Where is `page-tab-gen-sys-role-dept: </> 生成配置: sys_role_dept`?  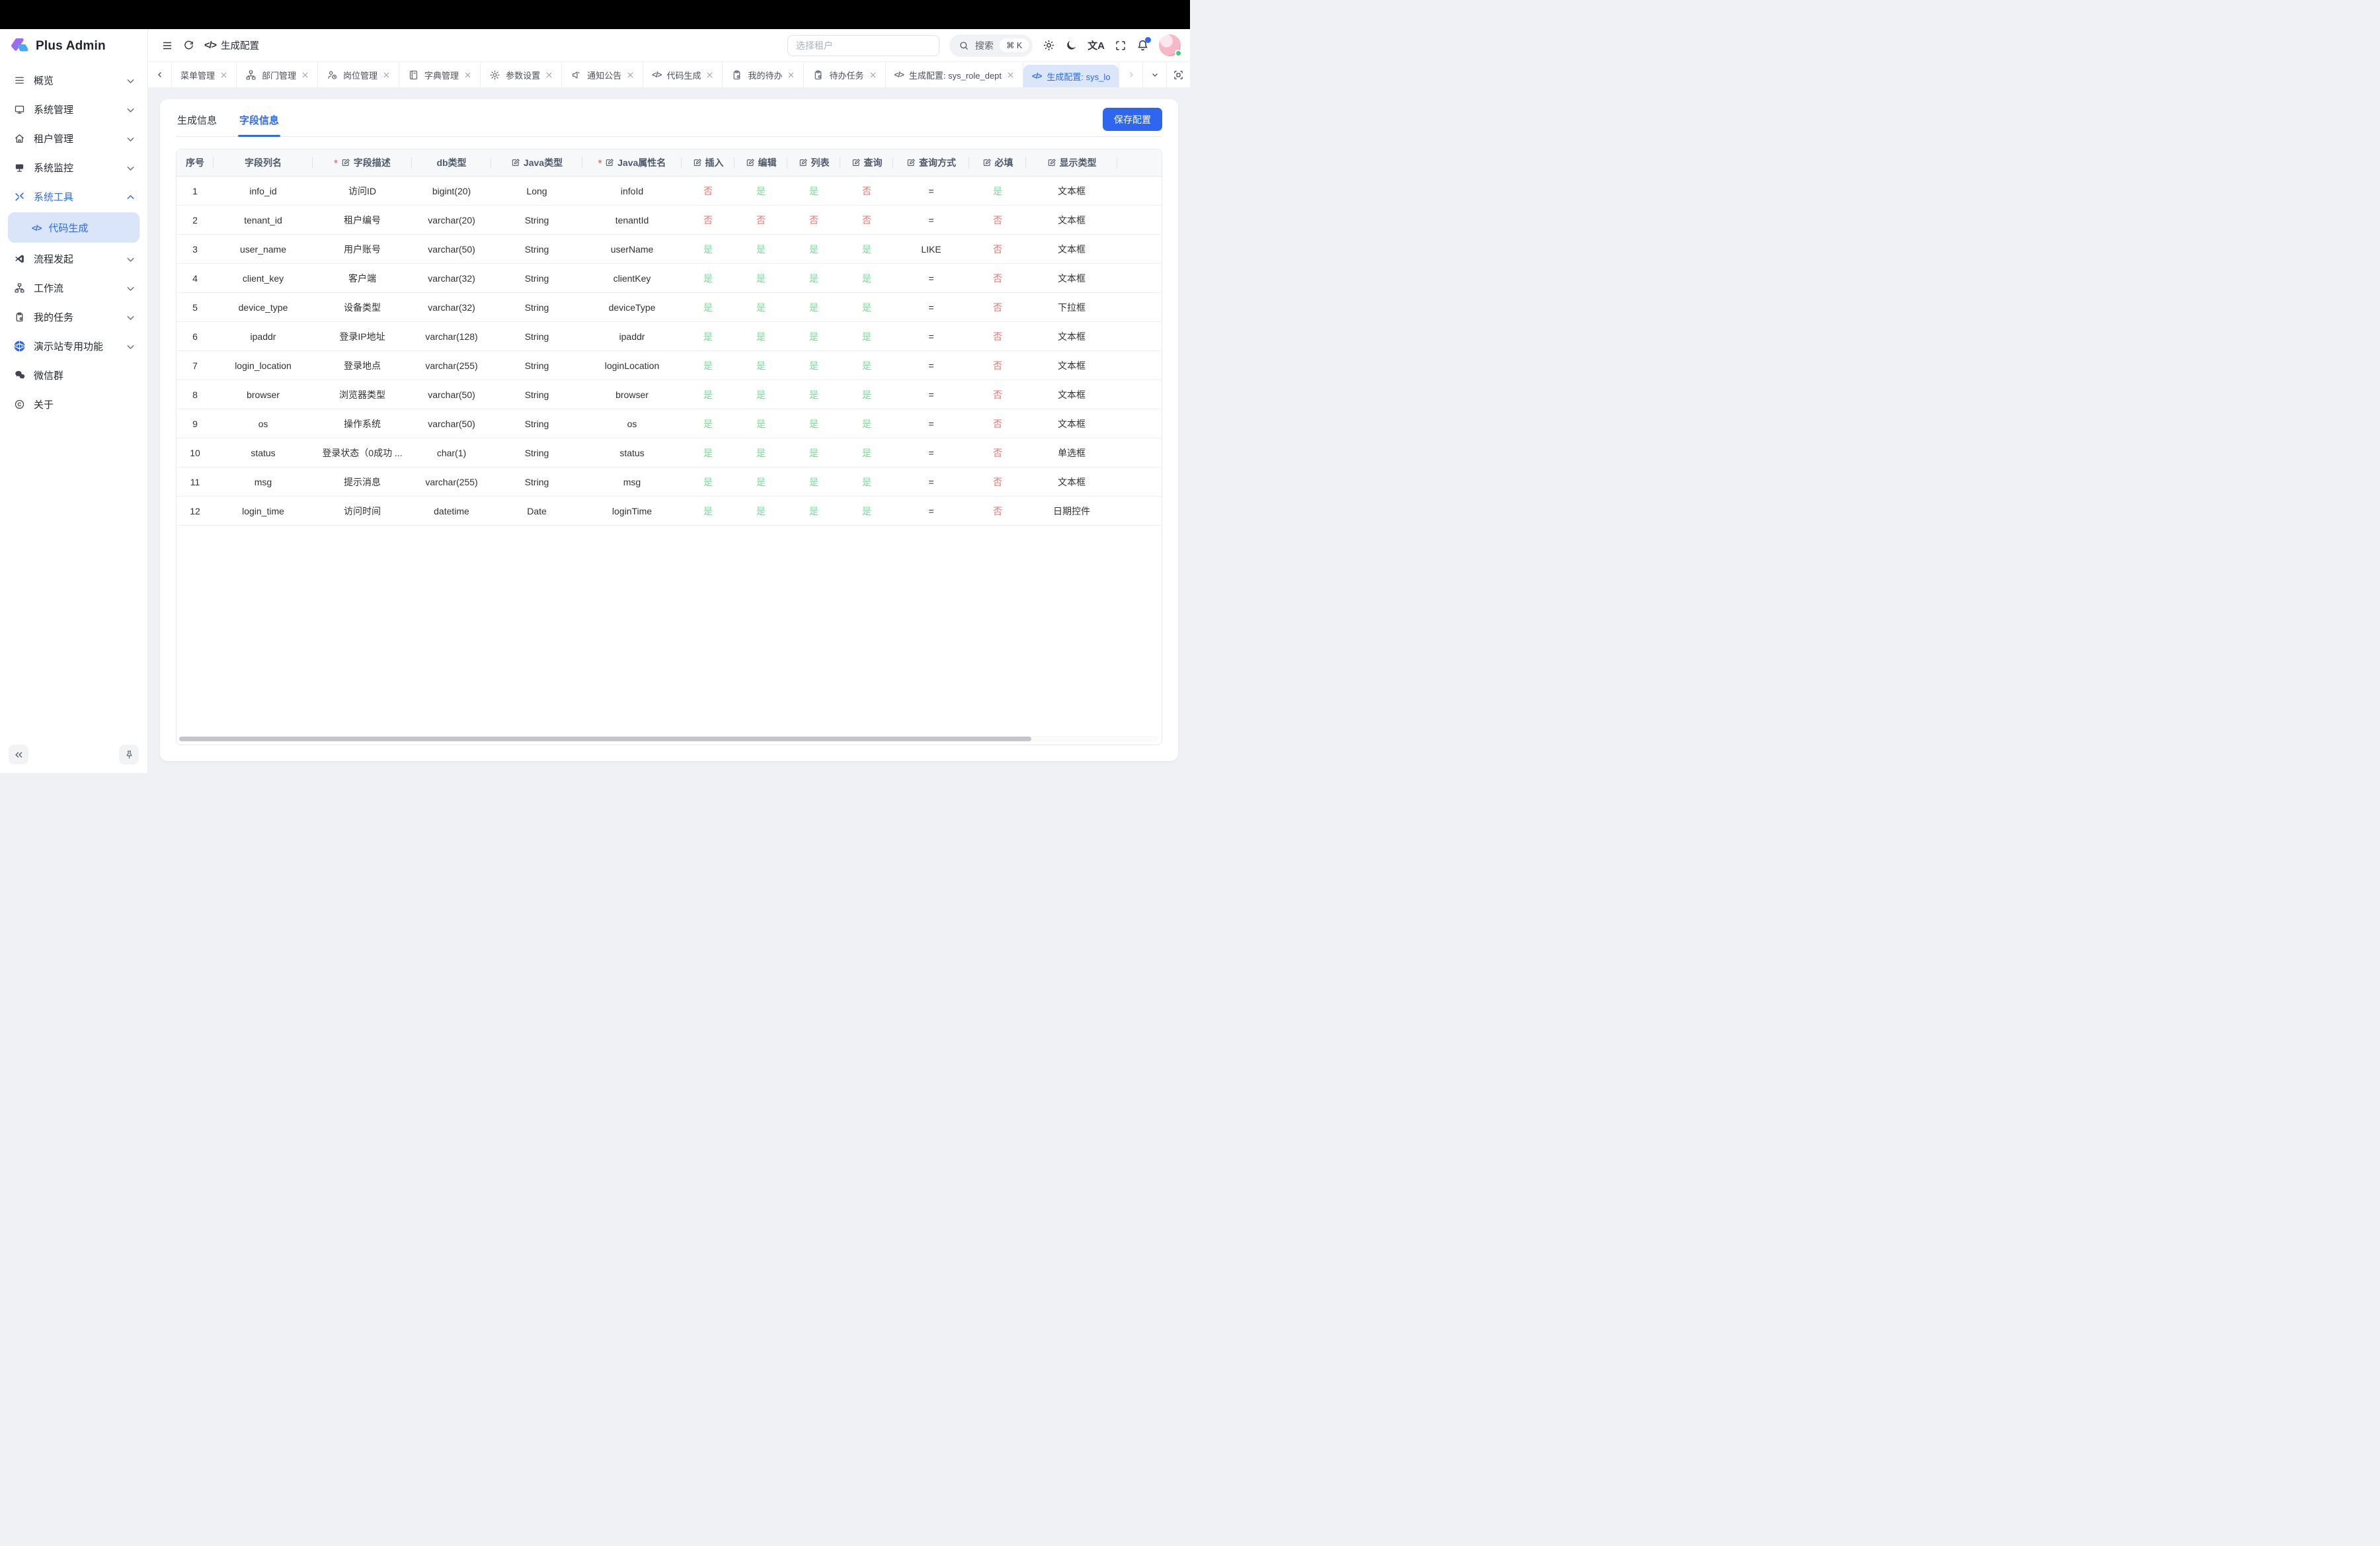 page-tab-gen-sys-role-dept: </> 生成配置: sys_role_dept is located at coordinates (954, 74).